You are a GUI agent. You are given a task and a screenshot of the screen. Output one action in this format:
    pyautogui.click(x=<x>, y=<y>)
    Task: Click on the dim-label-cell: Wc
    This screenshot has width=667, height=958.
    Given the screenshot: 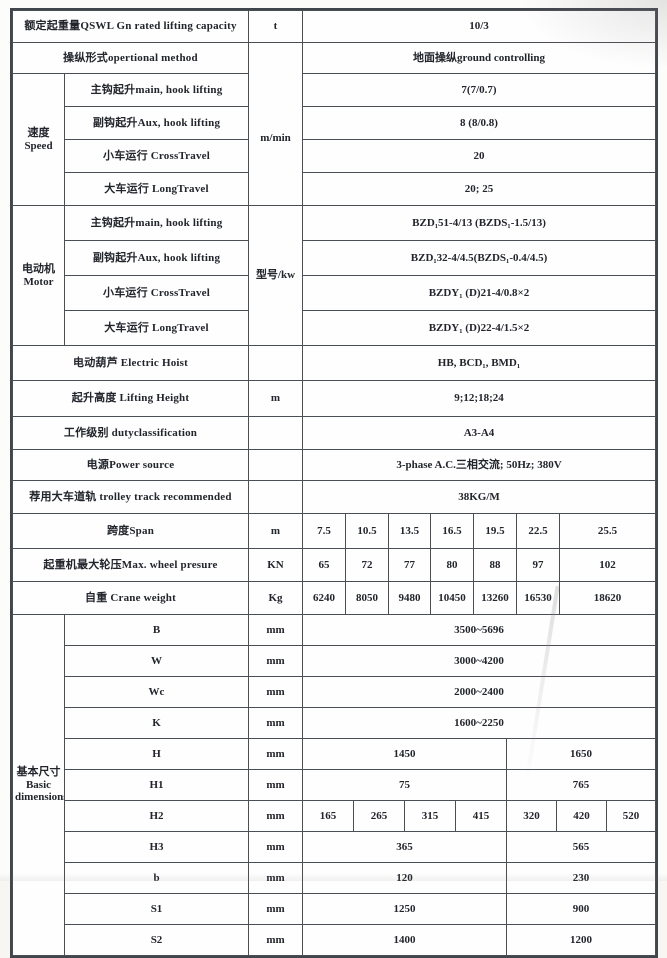 What is the action you would take?
    pyautogui.click(x=156, y=692)
    